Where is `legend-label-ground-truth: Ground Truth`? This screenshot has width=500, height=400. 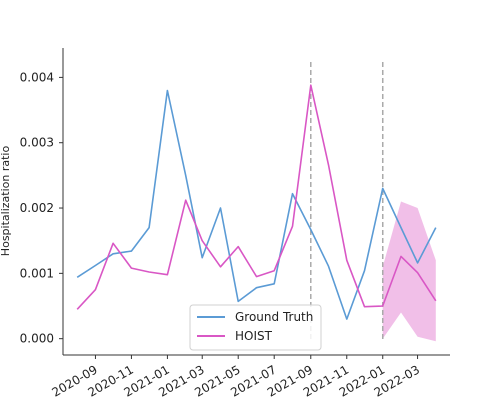
legend-label-ground-truth: Ground Truth is located at coordinates (274, 317).